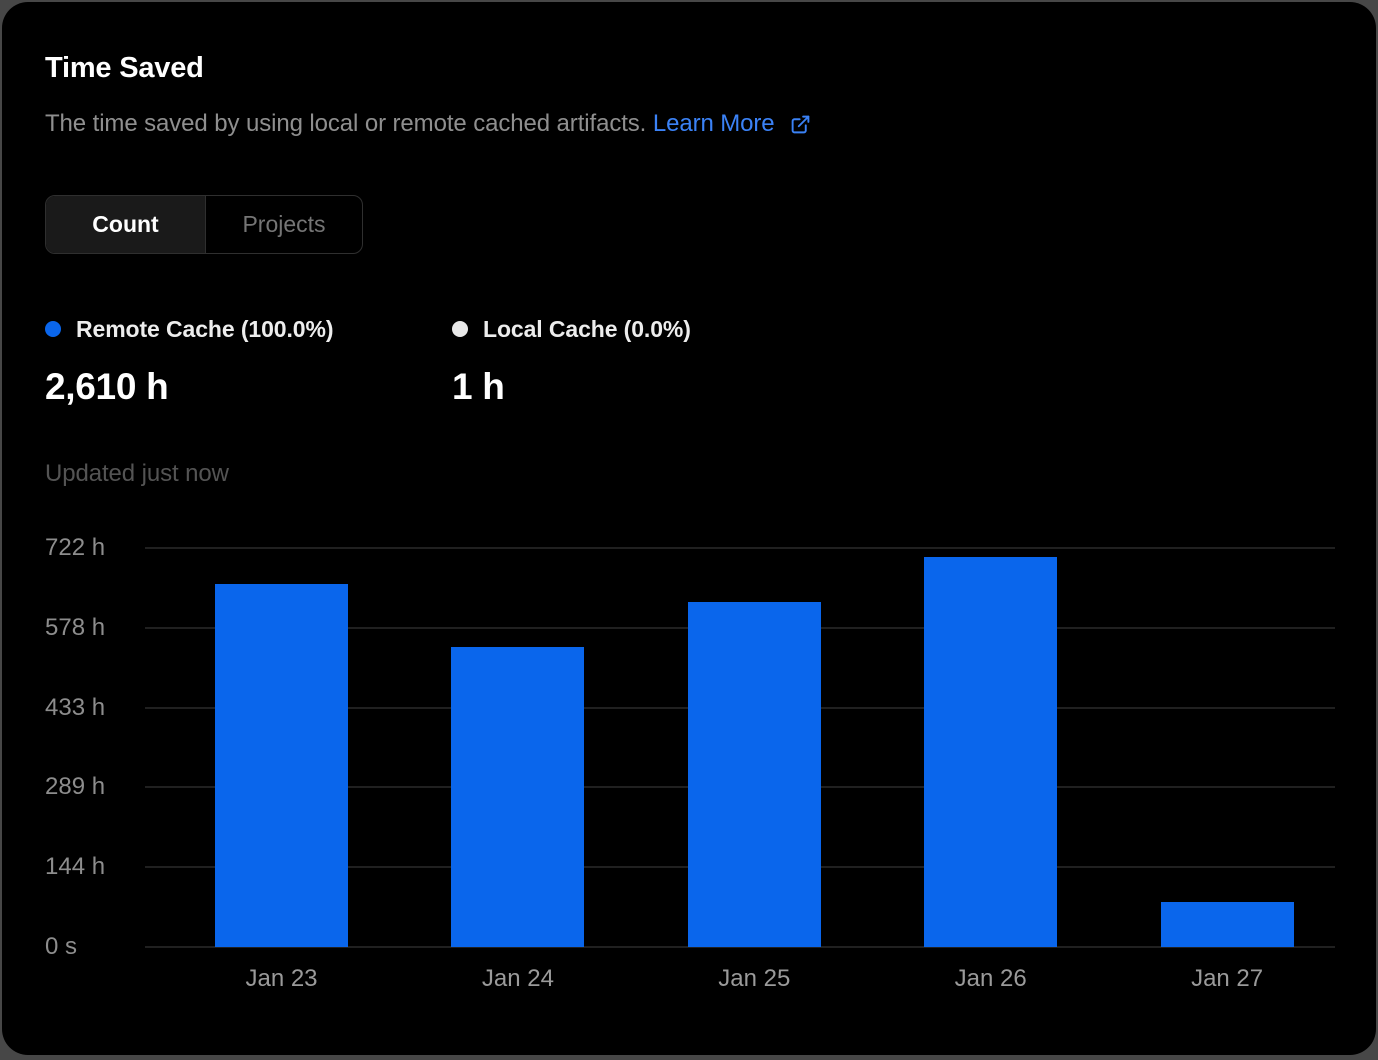 Image resolution: width=1378 pixels, height=1060 pixels. Describe the element at coordinates (1227, 978) in the screenshot. I see `x-axis-tick-label: Jan 27` at that location.